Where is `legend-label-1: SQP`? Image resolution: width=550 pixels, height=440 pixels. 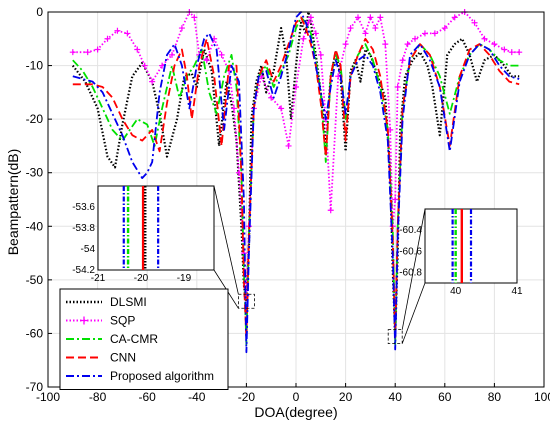 legend-label-1: SQP is located at coordinates (122, 321).